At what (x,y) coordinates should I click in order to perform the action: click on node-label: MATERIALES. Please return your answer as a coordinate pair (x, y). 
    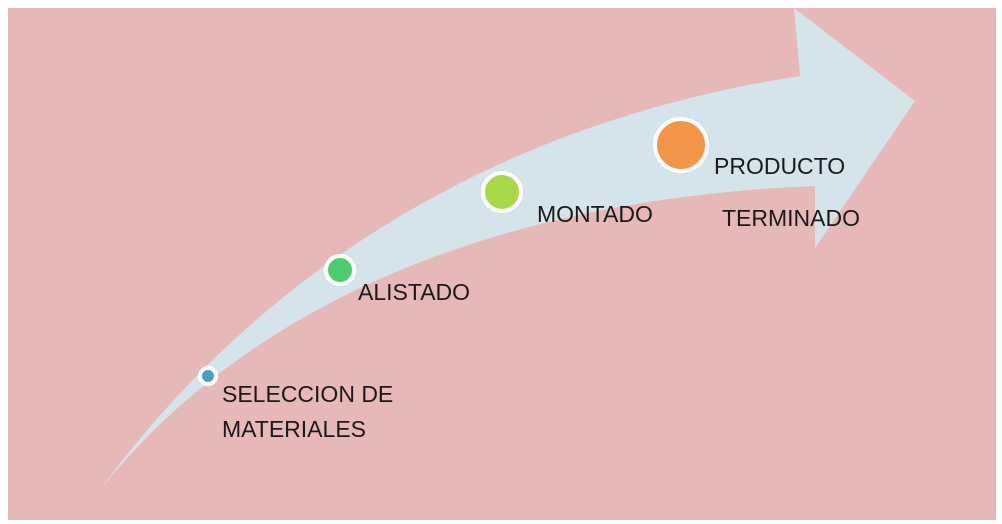
    Looking at the image, I should click on (294, 429).